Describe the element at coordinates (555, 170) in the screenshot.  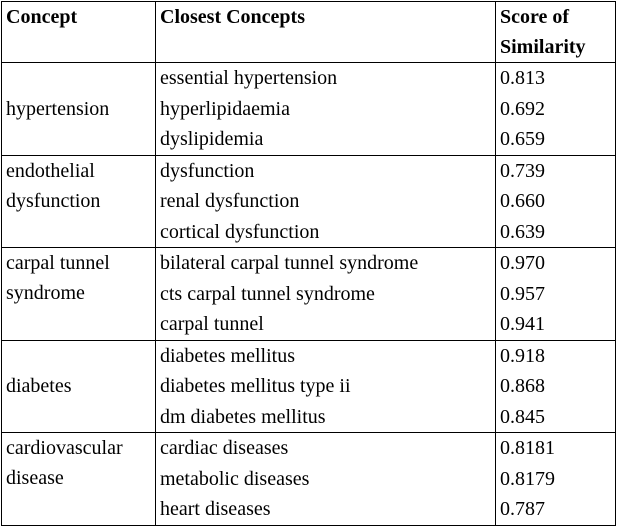
I see `score-cell: 0.739` at that location.